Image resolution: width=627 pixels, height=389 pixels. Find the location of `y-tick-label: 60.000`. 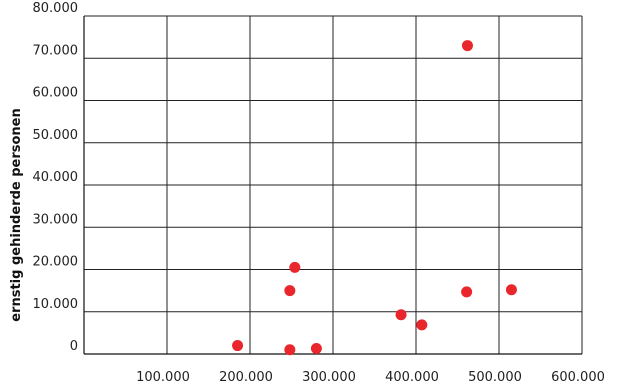

y-tick-label: 60.000 is located at coordinates (56, 93).